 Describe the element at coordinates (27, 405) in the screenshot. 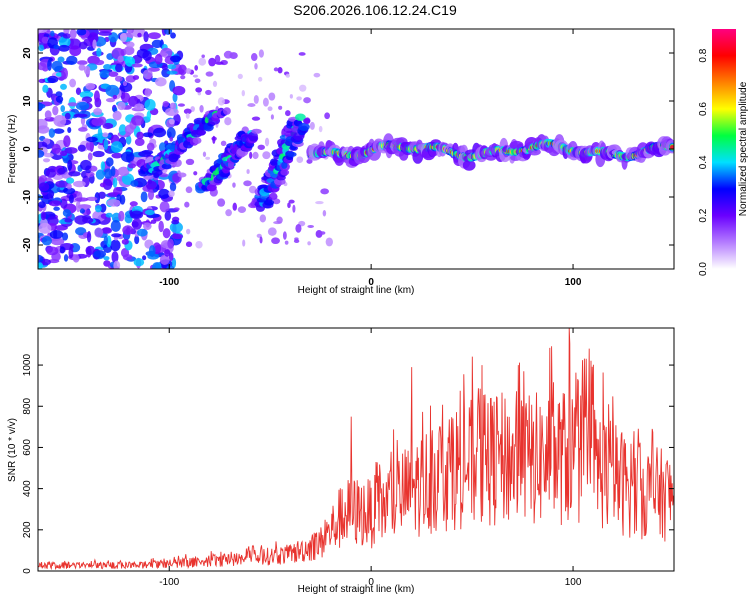

I see `y-tick-label: 800` at that location.